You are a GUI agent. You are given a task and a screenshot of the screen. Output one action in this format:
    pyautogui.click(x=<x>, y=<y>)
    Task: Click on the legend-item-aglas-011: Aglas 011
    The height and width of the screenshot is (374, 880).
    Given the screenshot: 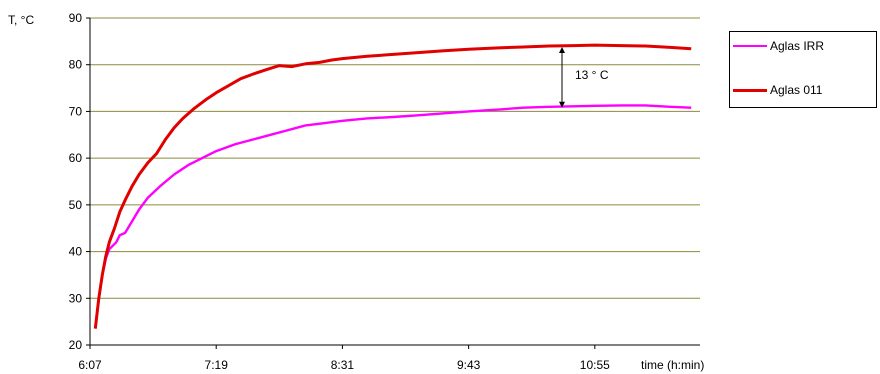 What is the action you would take?
    pyautogui.click(x=803, y=90)
    